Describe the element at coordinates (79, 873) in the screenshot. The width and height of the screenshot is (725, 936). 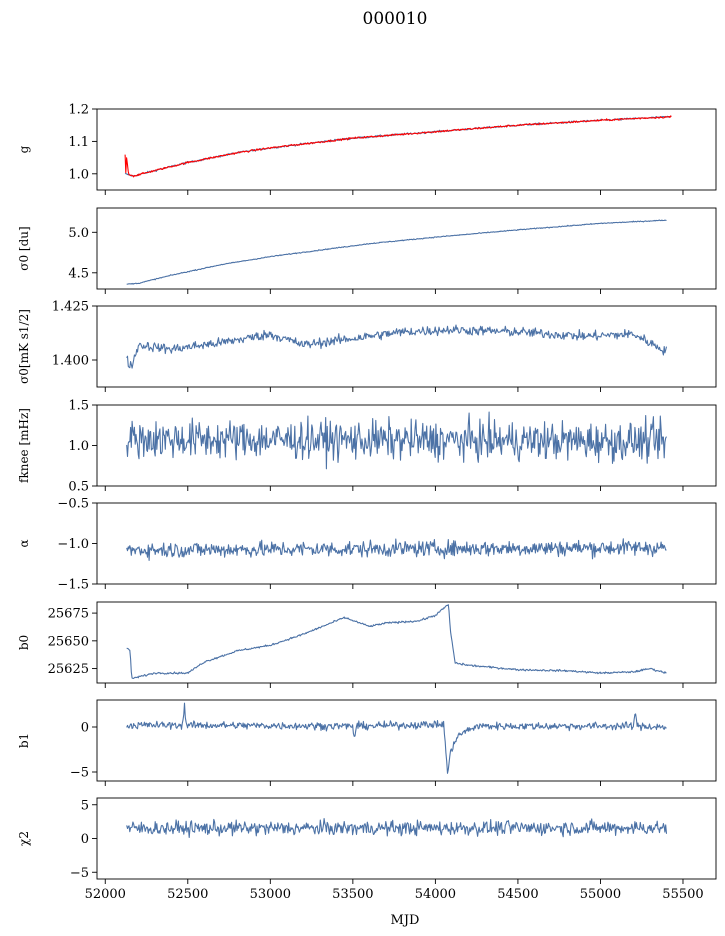
I see `ytick-label-chi2-0: −5` at that location.